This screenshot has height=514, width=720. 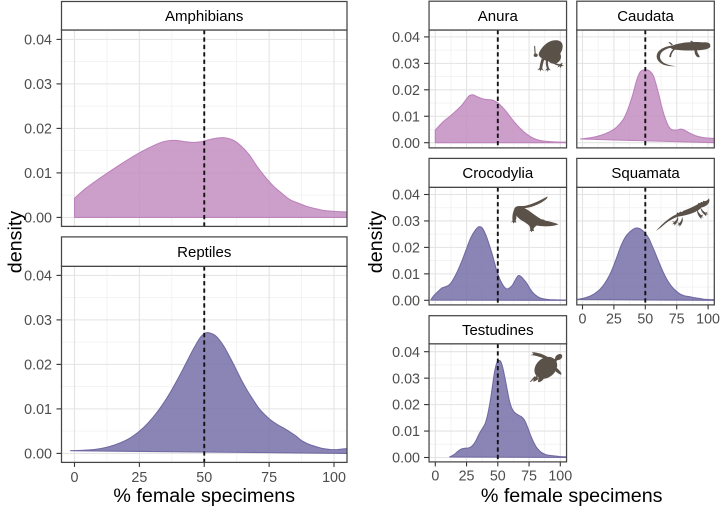 I want to click on svg-text: Anura, so click(x=498, y=16).